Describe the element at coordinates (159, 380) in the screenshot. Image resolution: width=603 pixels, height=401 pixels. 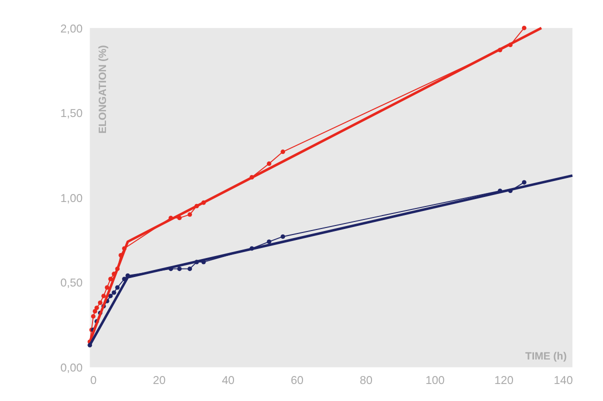
I see `x-tick-label: 20` at that location.